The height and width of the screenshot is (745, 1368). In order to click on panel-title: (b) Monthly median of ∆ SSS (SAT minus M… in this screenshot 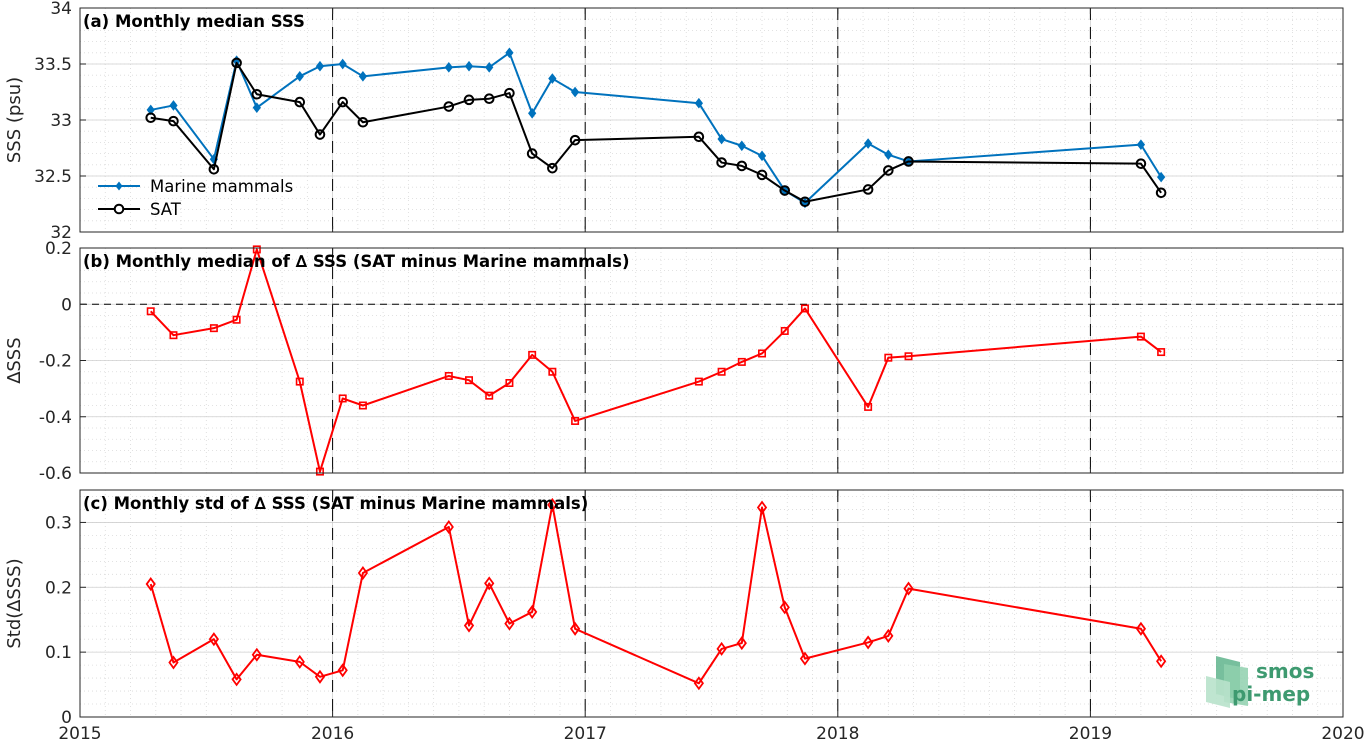, I will do `click(356, 261)`.